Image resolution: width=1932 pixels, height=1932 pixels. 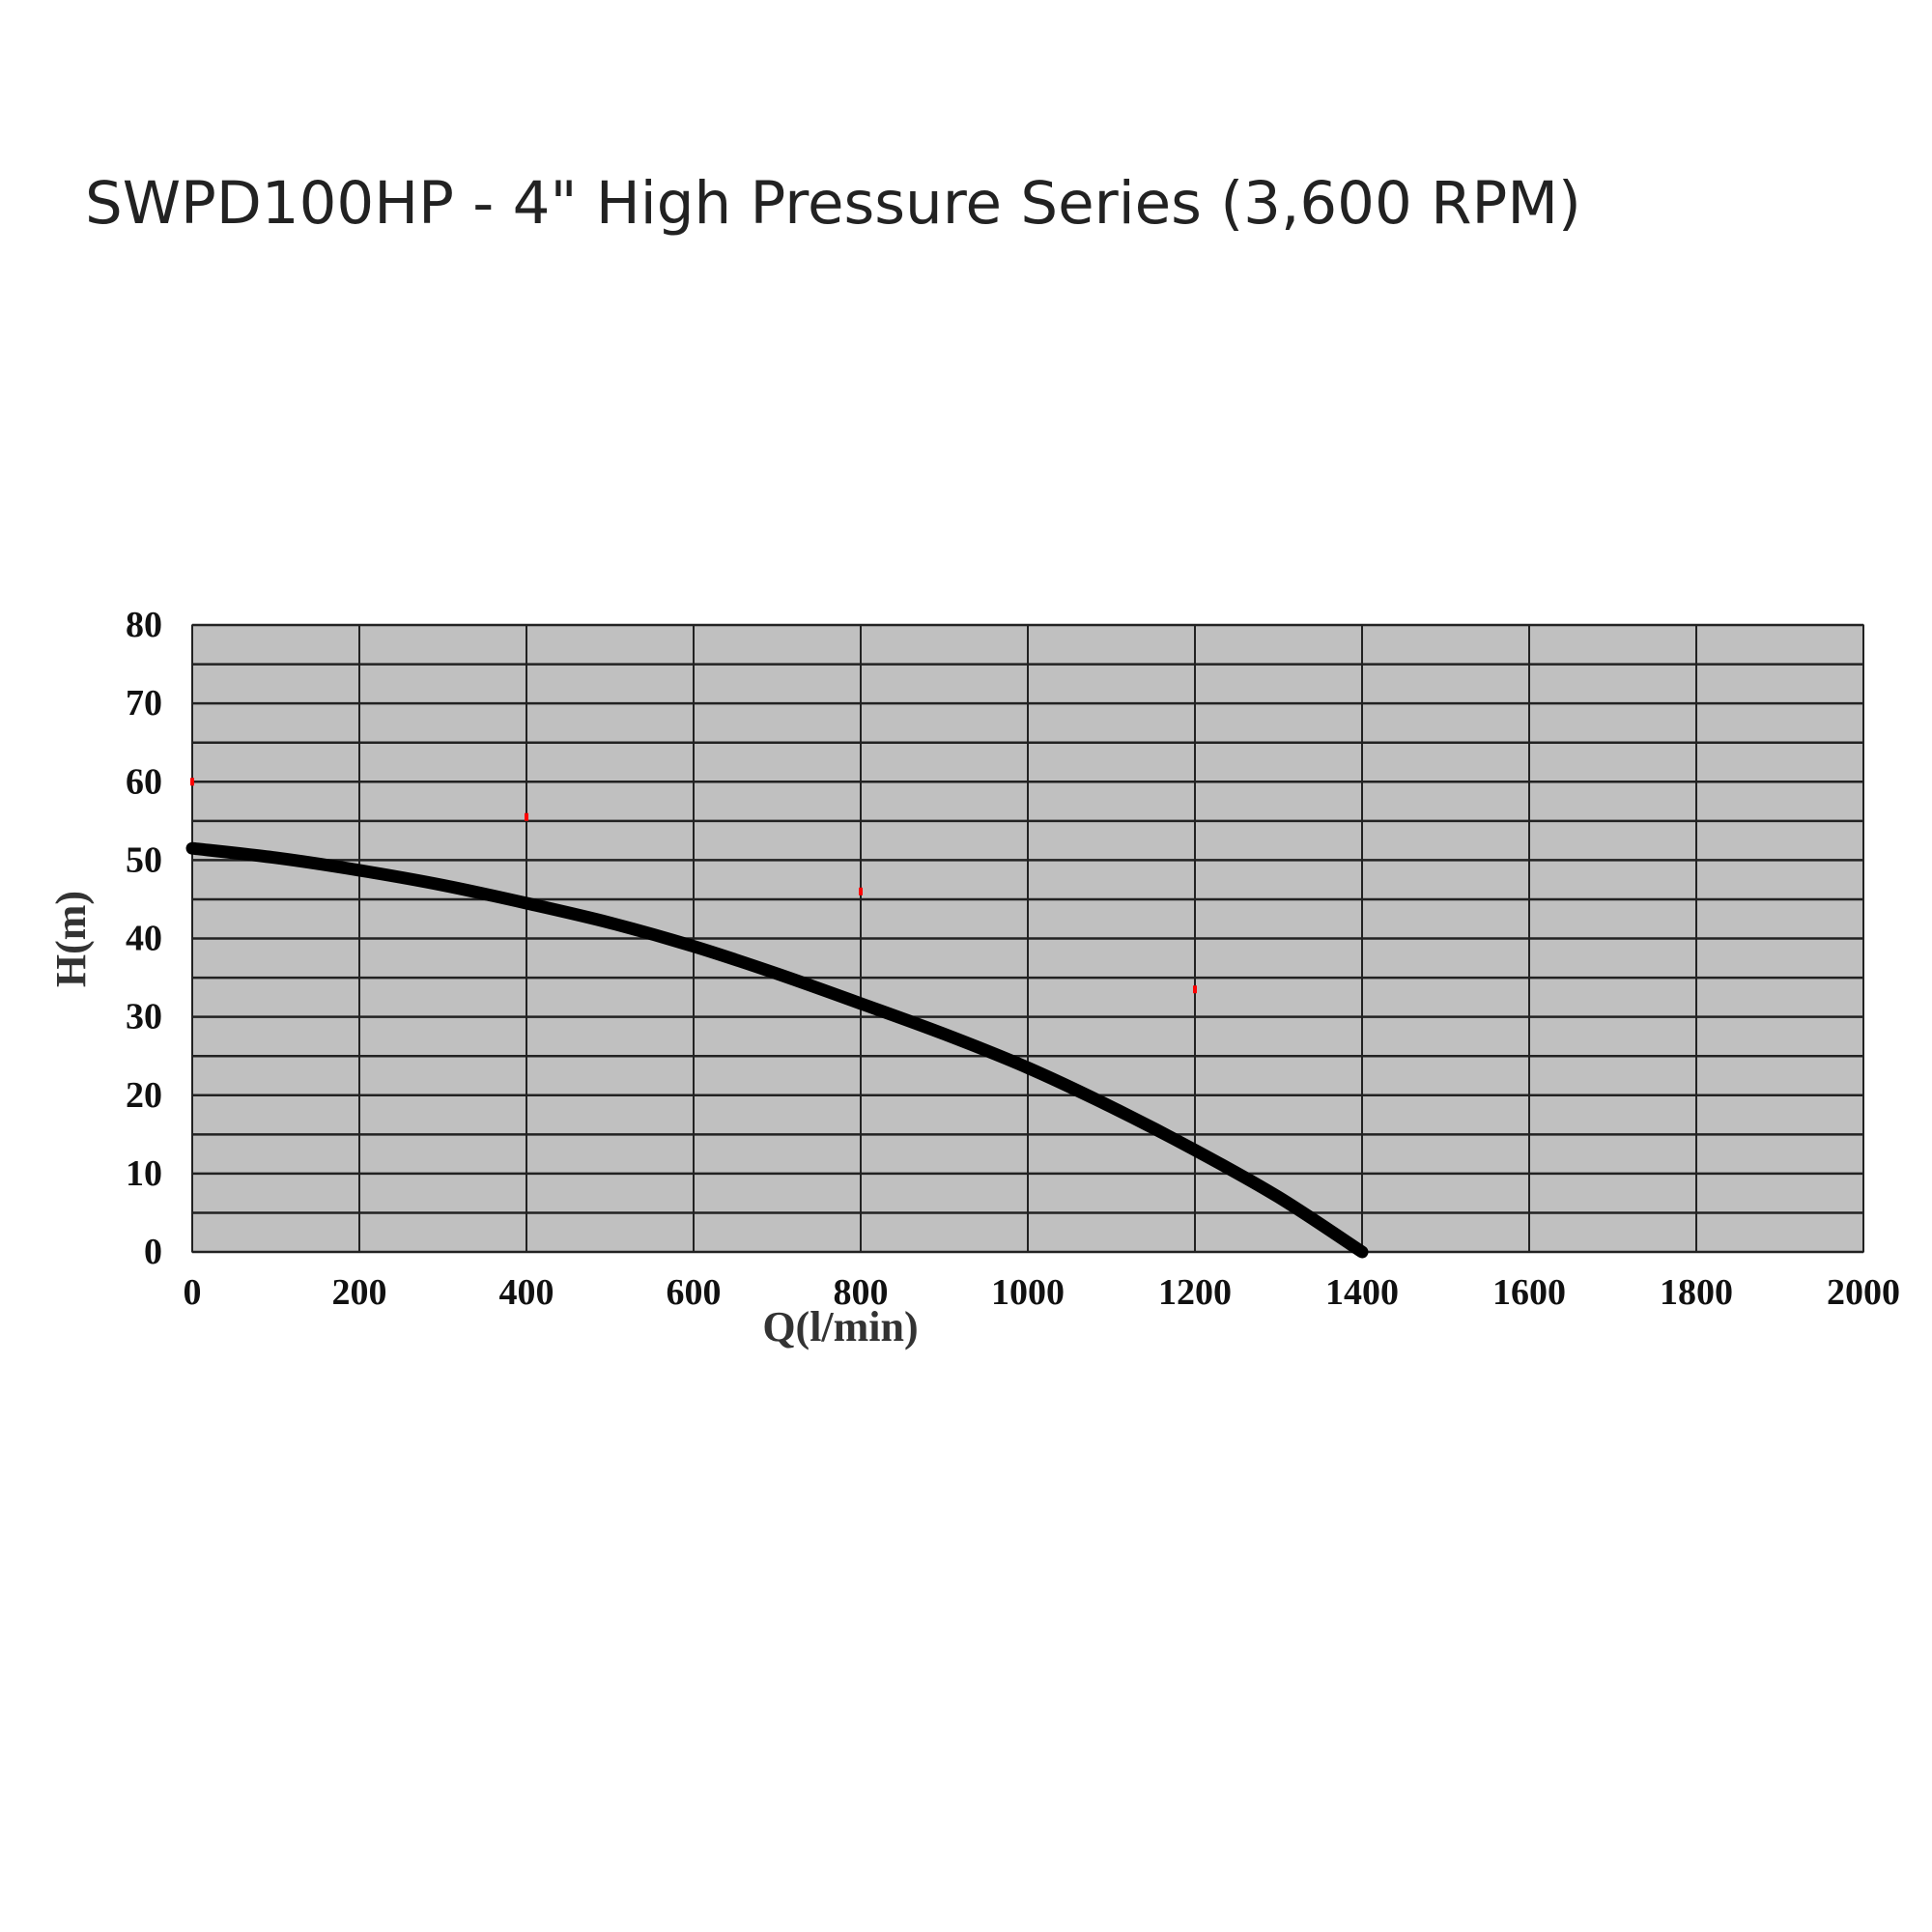 I want to click on y-tick-label: 20, so click(x=144, y=1095).